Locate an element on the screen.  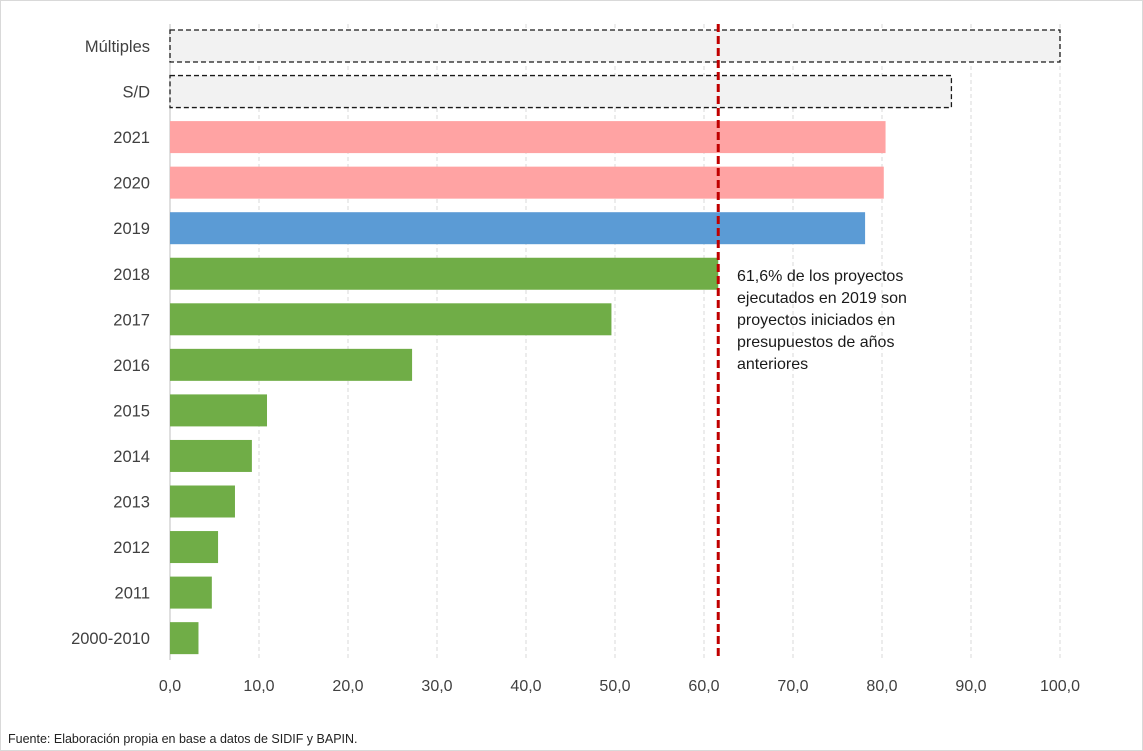
y-tick-label: 2016 is located at coordinates (131, 366).